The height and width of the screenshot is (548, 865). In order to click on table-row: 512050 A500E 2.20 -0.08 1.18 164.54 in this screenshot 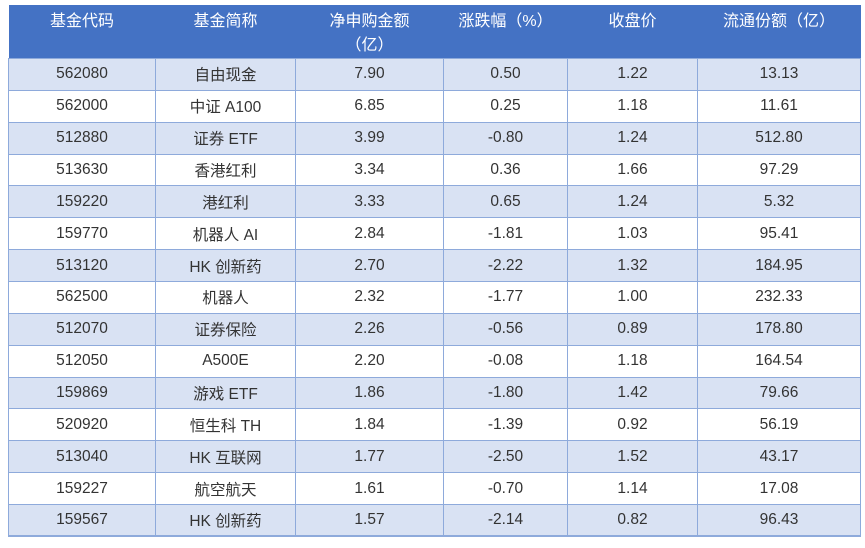, I will do `click(434, 361)`.